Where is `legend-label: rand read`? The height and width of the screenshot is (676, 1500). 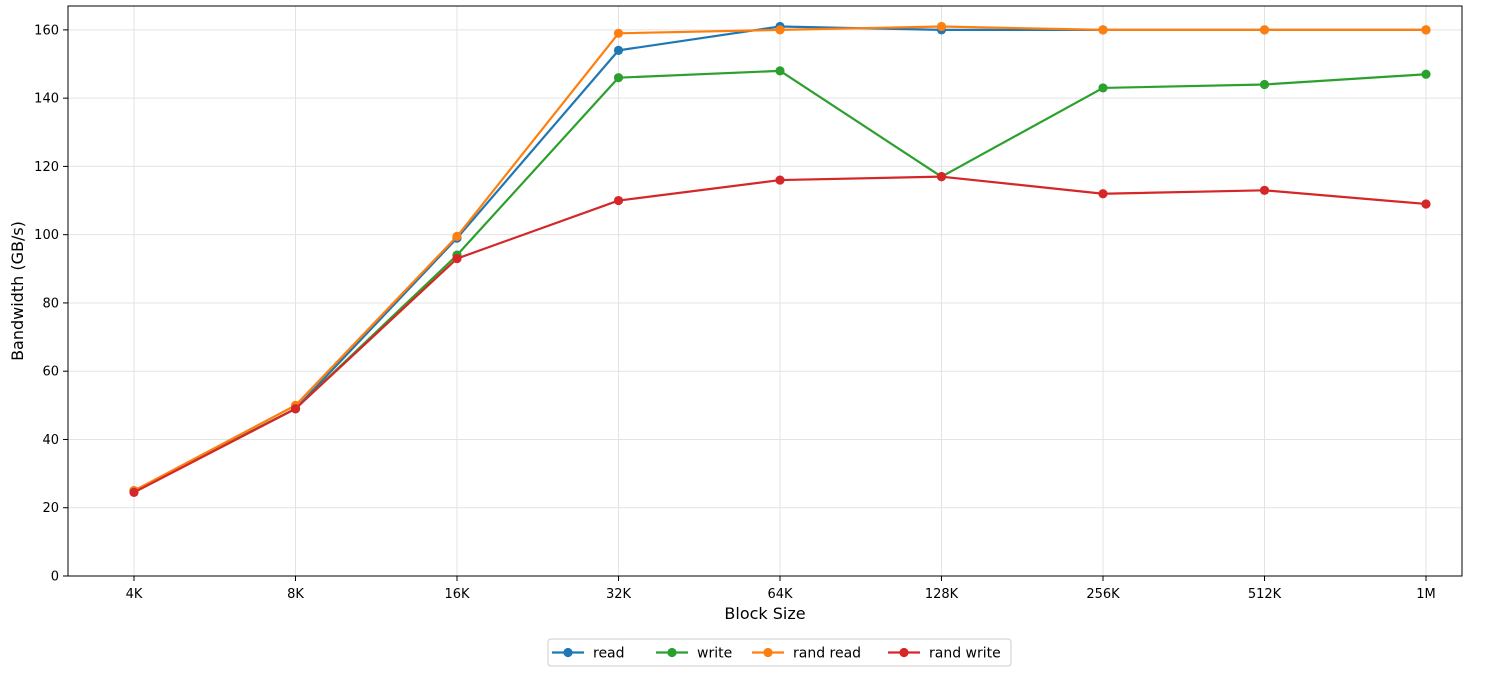
legend-label: rand read is located at coordinates (827, 654).